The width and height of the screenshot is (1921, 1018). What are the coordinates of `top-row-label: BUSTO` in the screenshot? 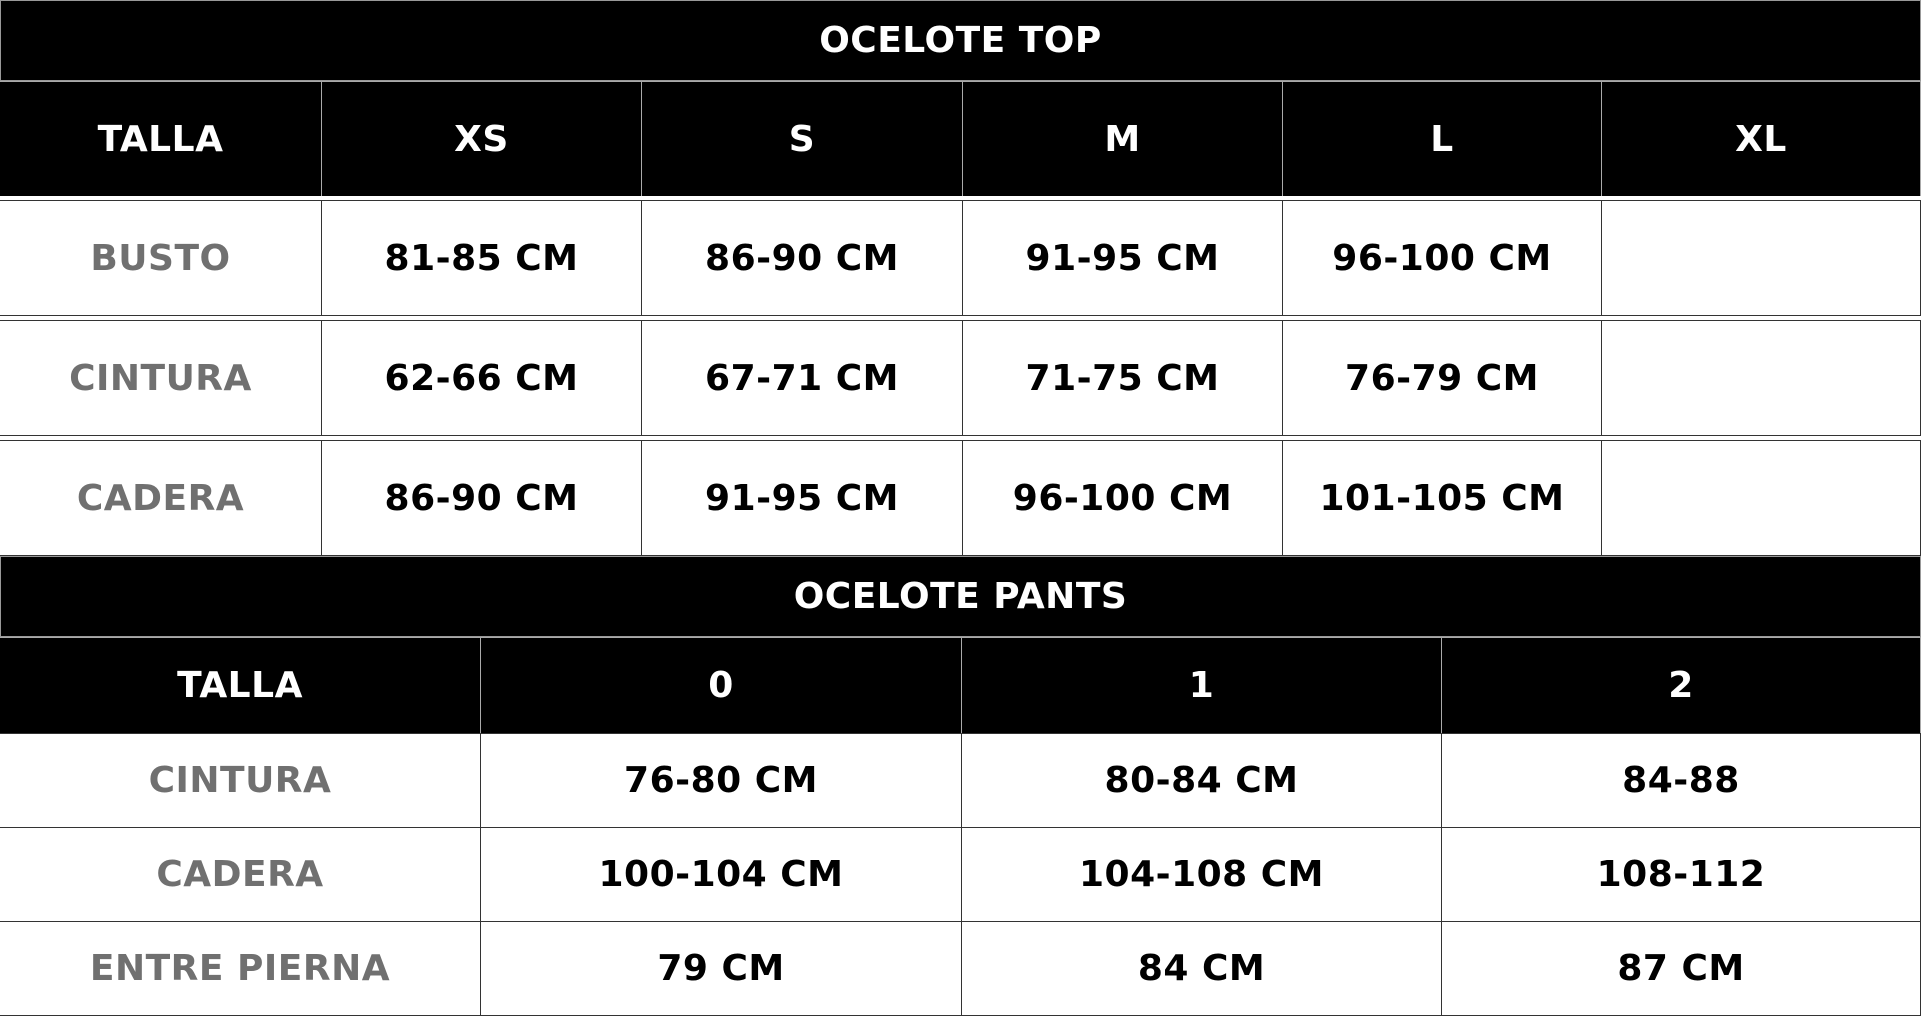 It's located at (161, 258).